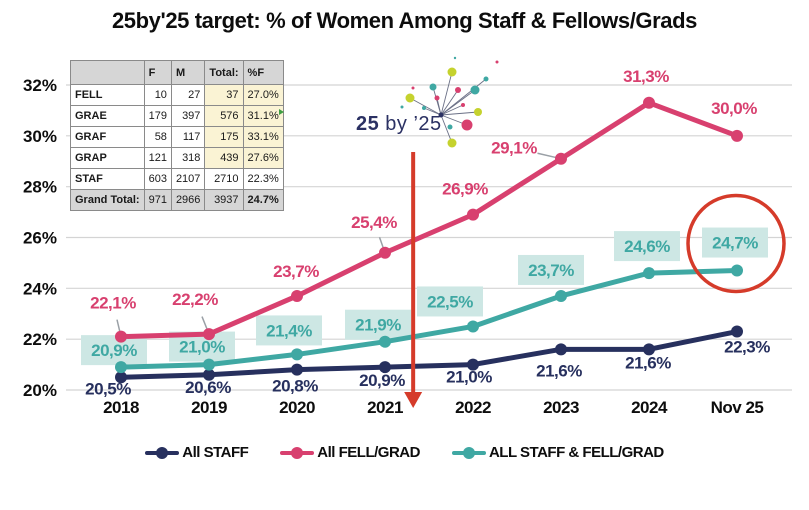 The image size is (809, 510). I want to click on pivot-cell: 971, so click(157, 200).